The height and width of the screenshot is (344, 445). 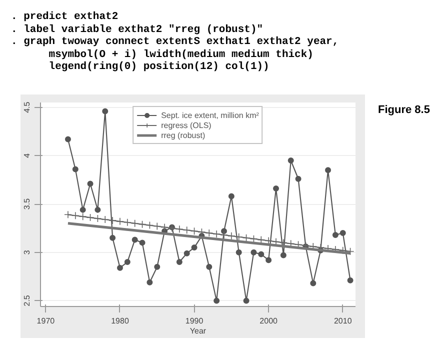 I want to click on text: . predict exthat2, so click(x=64, y=17).